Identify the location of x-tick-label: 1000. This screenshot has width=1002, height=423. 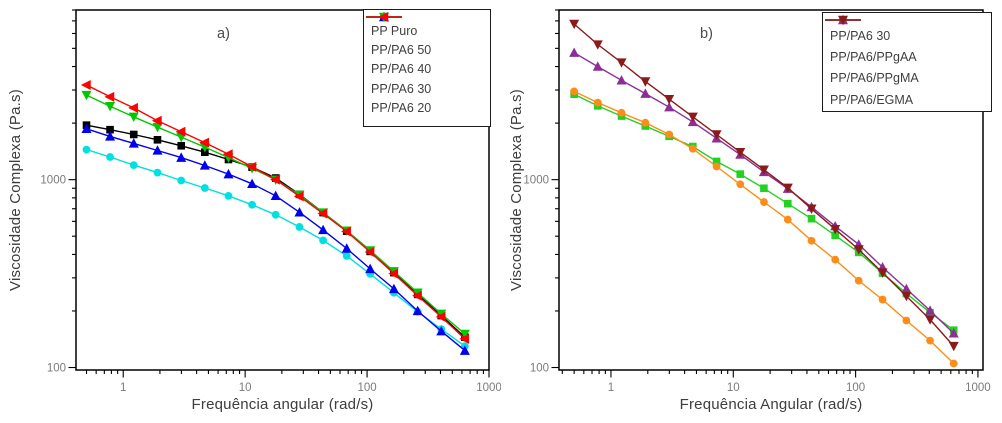
(978, 388).